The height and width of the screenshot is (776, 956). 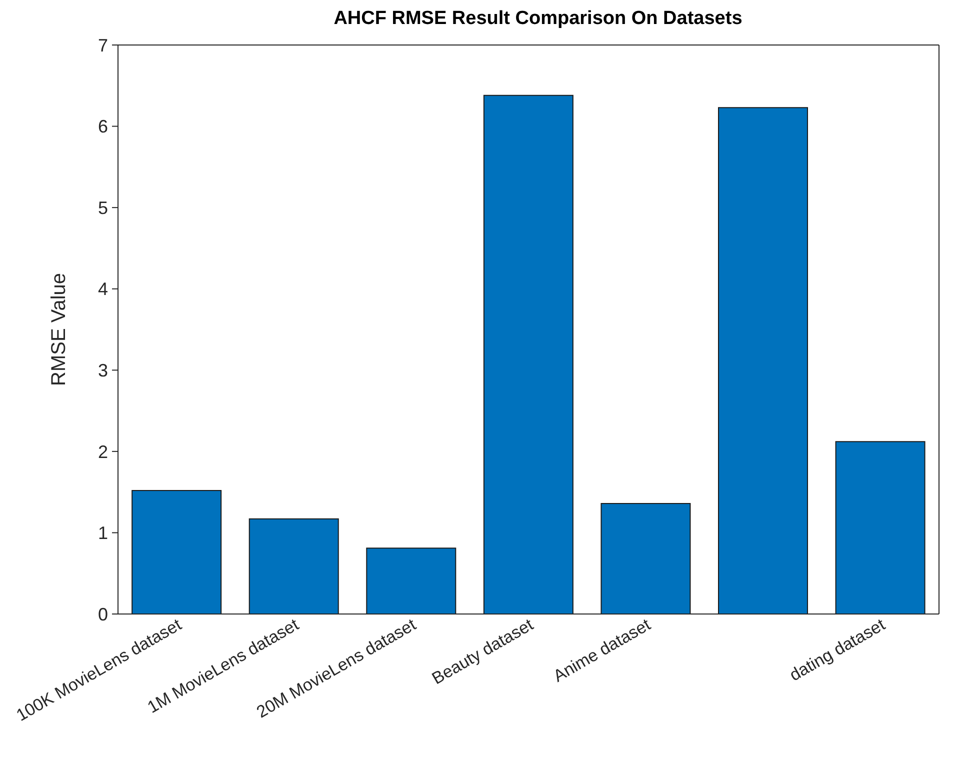 I want to click on y-tick-label: 5, so click(x=103, y=208).